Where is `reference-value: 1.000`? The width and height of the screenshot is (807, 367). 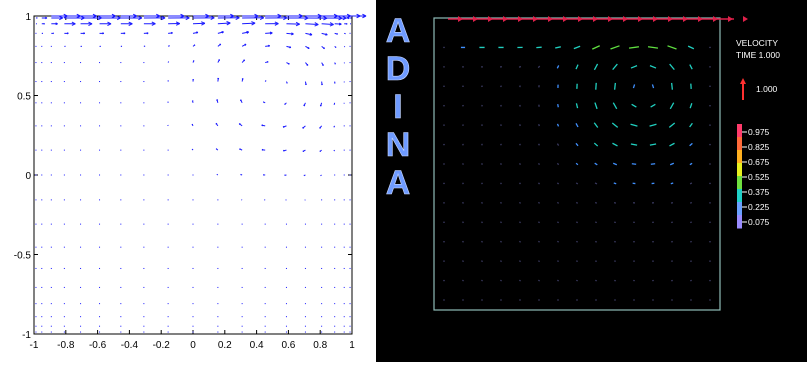 reference-value: 1.000 is located at coordinates (767, 89).